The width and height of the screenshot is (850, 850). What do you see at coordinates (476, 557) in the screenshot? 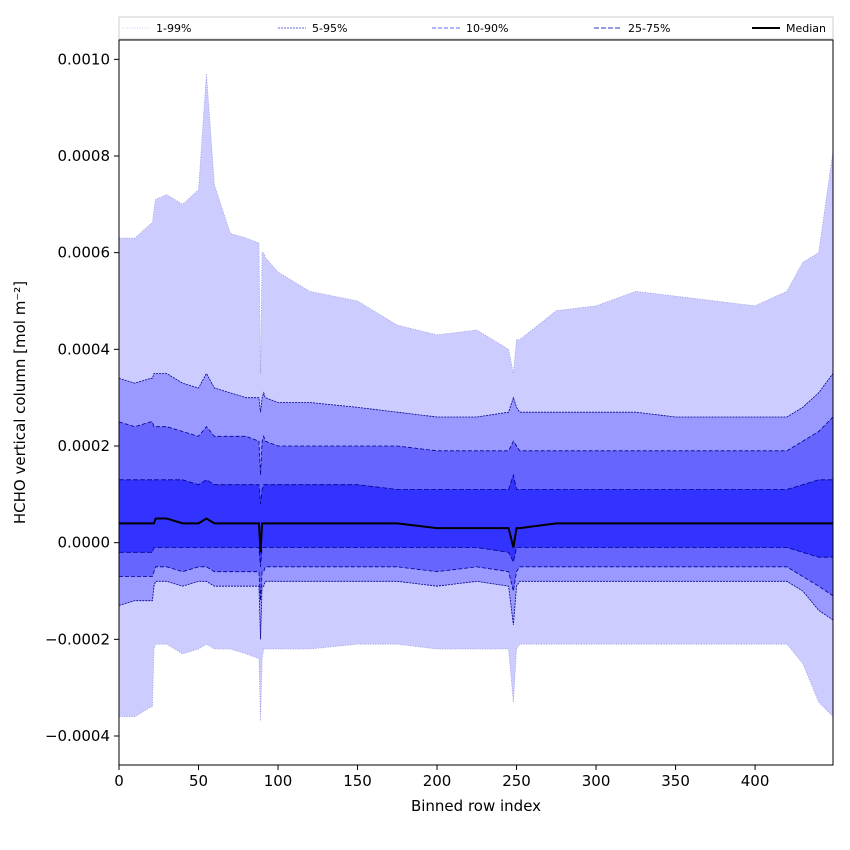
I see `band-lower-line-25-75%` at bounding box center [476, 557].